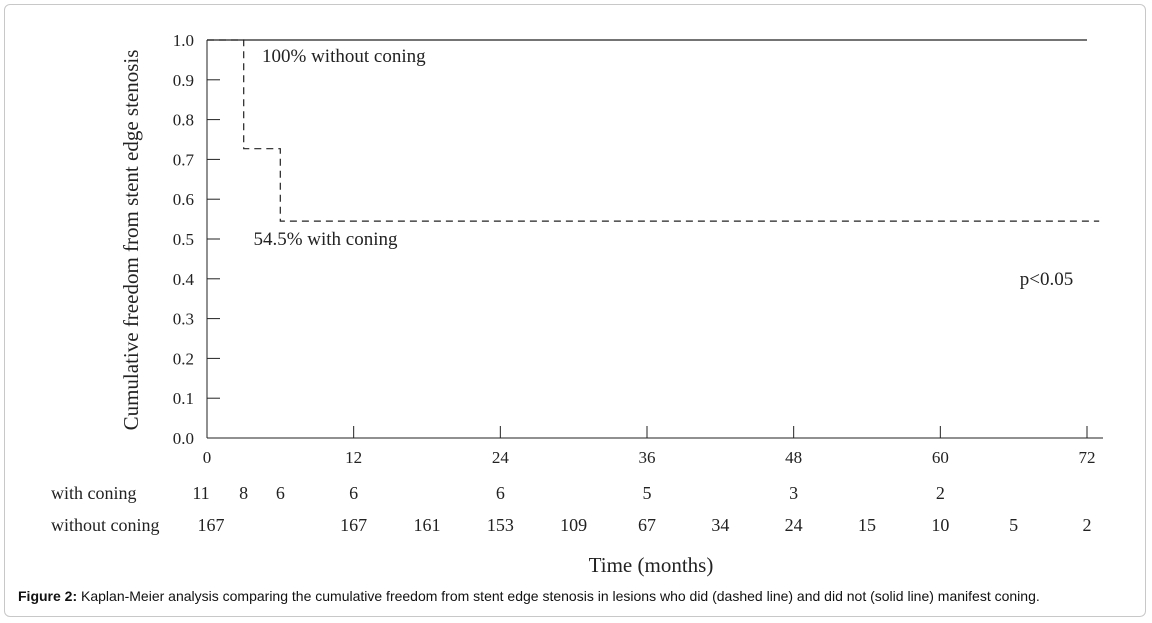  I want to click on risk-count: 153, so click(500, 525).